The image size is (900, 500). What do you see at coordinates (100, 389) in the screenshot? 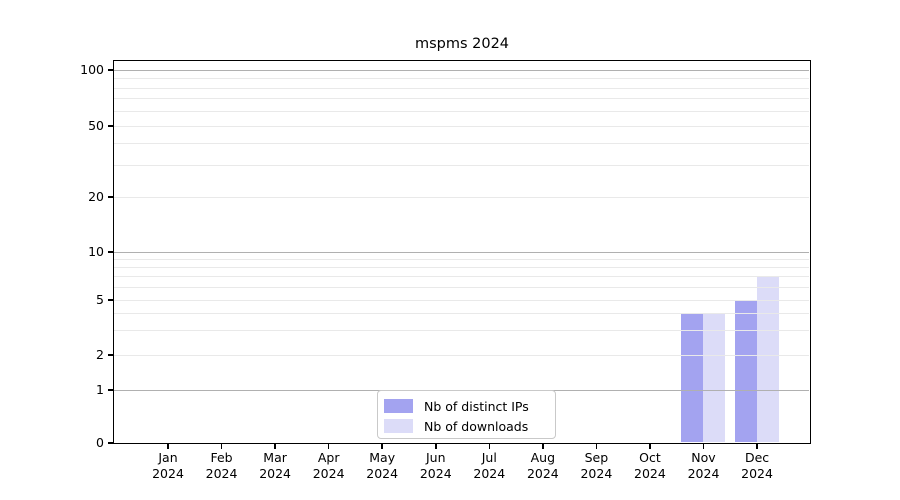
I see `y-tick-label: 1` at bounding box center [100, 389].